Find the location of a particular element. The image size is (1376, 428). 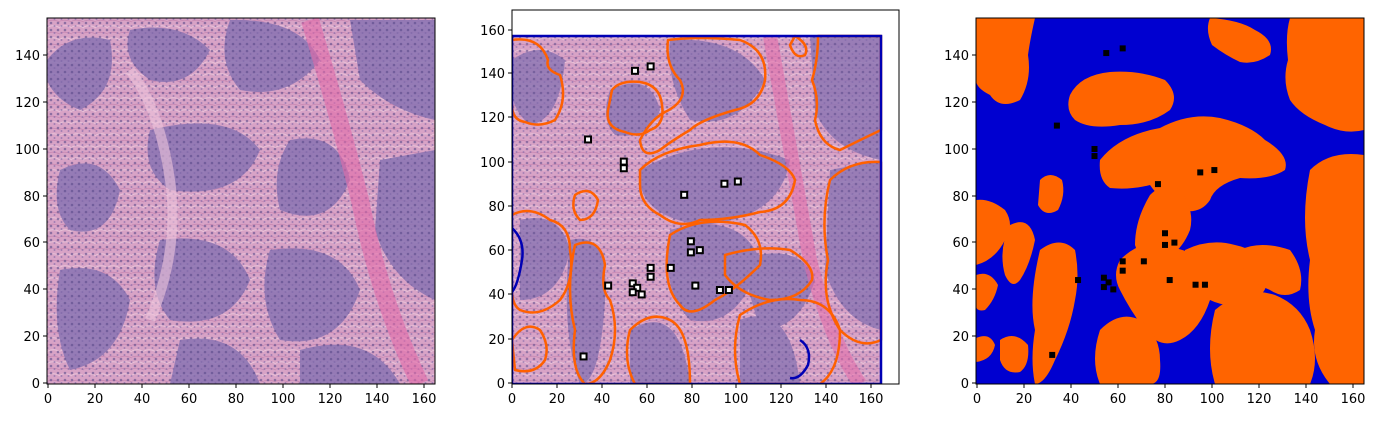

y-tick-label: 160 is located at coordinates (492, 31).